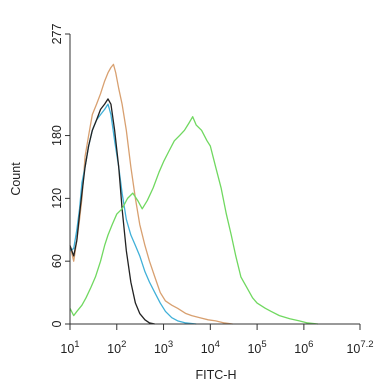 The height and width of the screenshot is (388, 392). I want to click on x-tick-exponent: 1, so click(76, 344).